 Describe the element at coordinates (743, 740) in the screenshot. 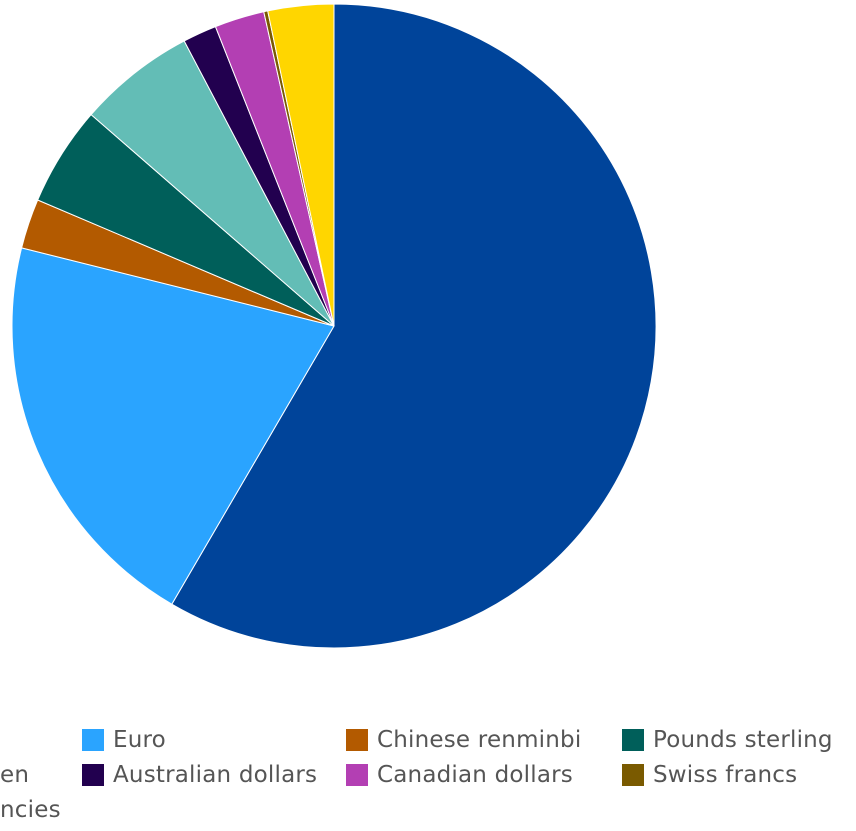

I see `legend-label-pounds-sterling: Pounds sterling` at that location.